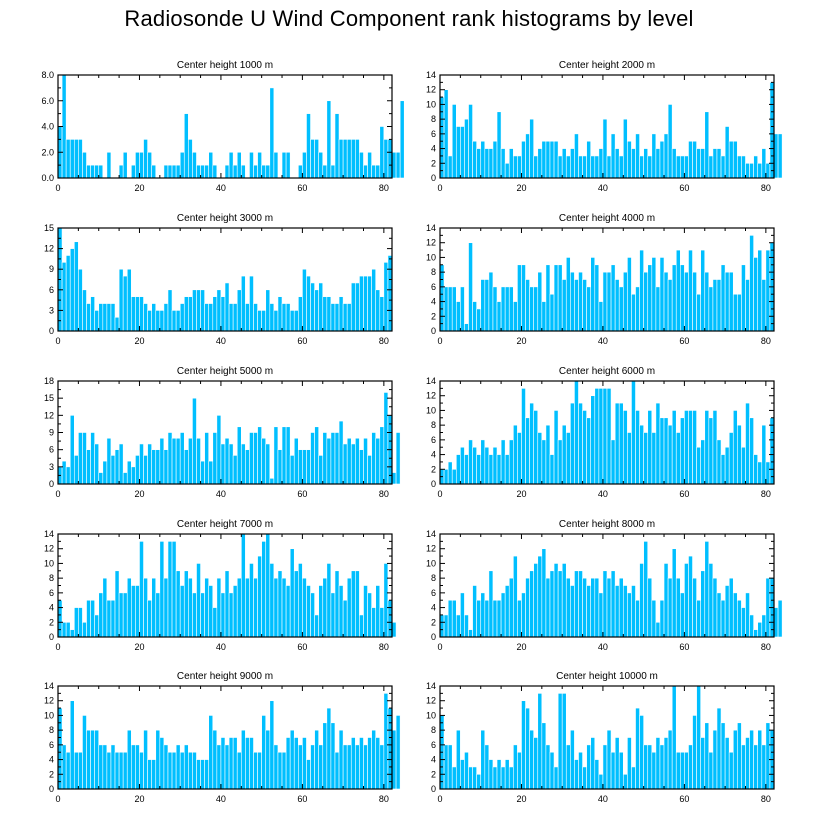  I want to click on panel-title: Center height 10000 m, so click(607, 676).